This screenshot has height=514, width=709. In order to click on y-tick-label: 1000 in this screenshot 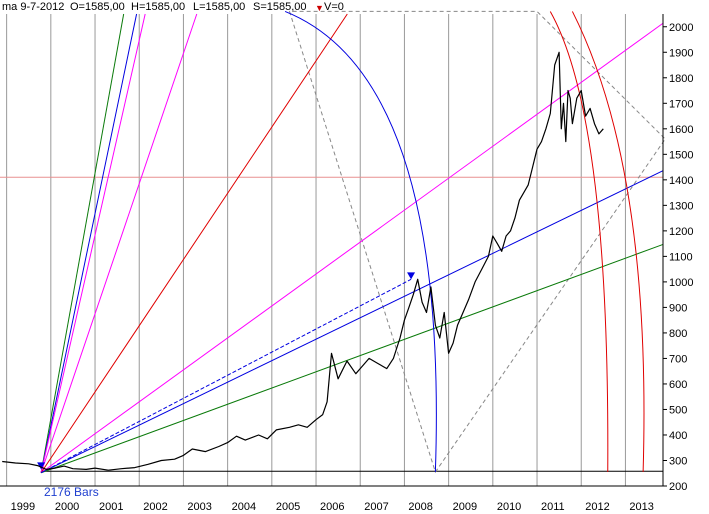, I will do `click(681, 283)`.